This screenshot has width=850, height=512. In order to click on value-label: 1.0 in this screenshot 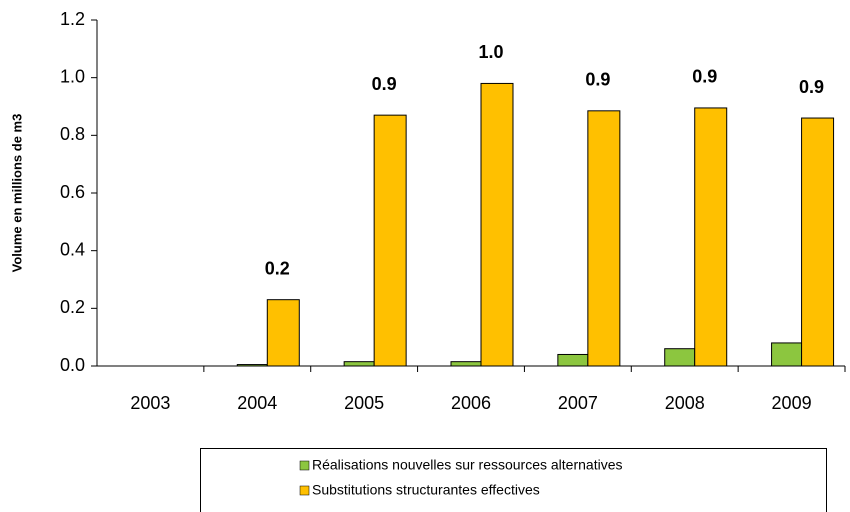, I will do `click(490, 52)`.